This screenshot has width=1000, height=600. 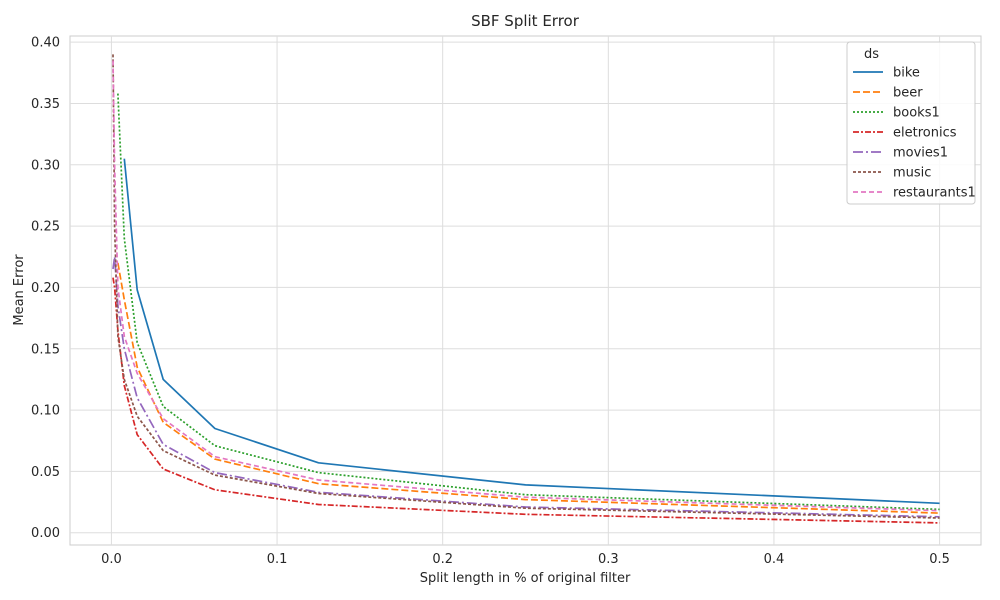 I want to click on x-tick-label: 0.3, so click(x=608, y=559).